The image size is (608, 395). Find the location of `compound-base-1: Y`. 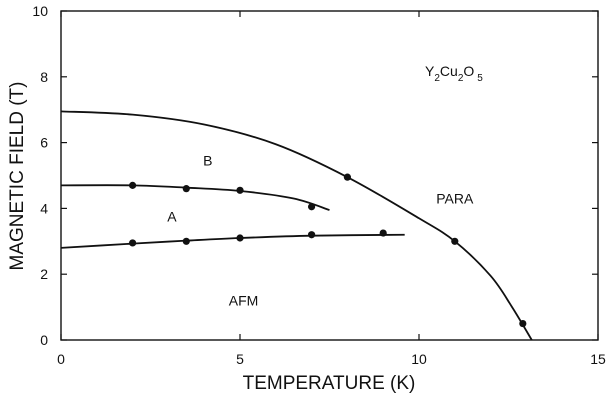

compound-base-1: Y is located at coordinates (430, 71).